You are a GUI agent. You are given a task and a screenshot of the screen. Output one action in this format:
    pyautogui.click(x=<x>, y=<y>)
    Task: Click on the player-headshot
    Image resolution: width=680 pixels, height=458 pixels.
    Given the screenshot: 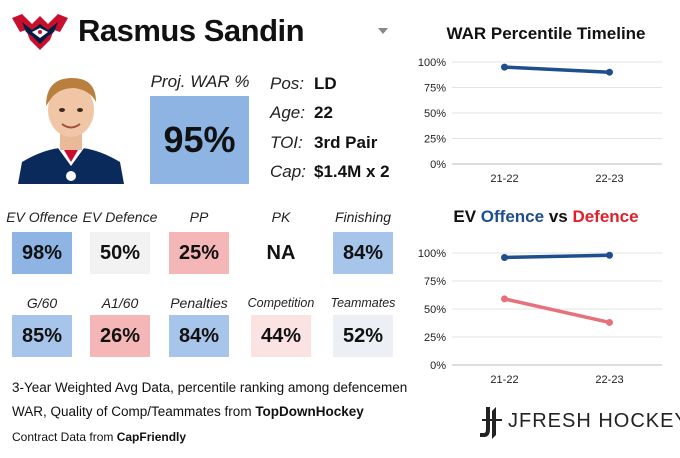 What is the action you would take?
    pyautogui.click(x=71, y=125)
    